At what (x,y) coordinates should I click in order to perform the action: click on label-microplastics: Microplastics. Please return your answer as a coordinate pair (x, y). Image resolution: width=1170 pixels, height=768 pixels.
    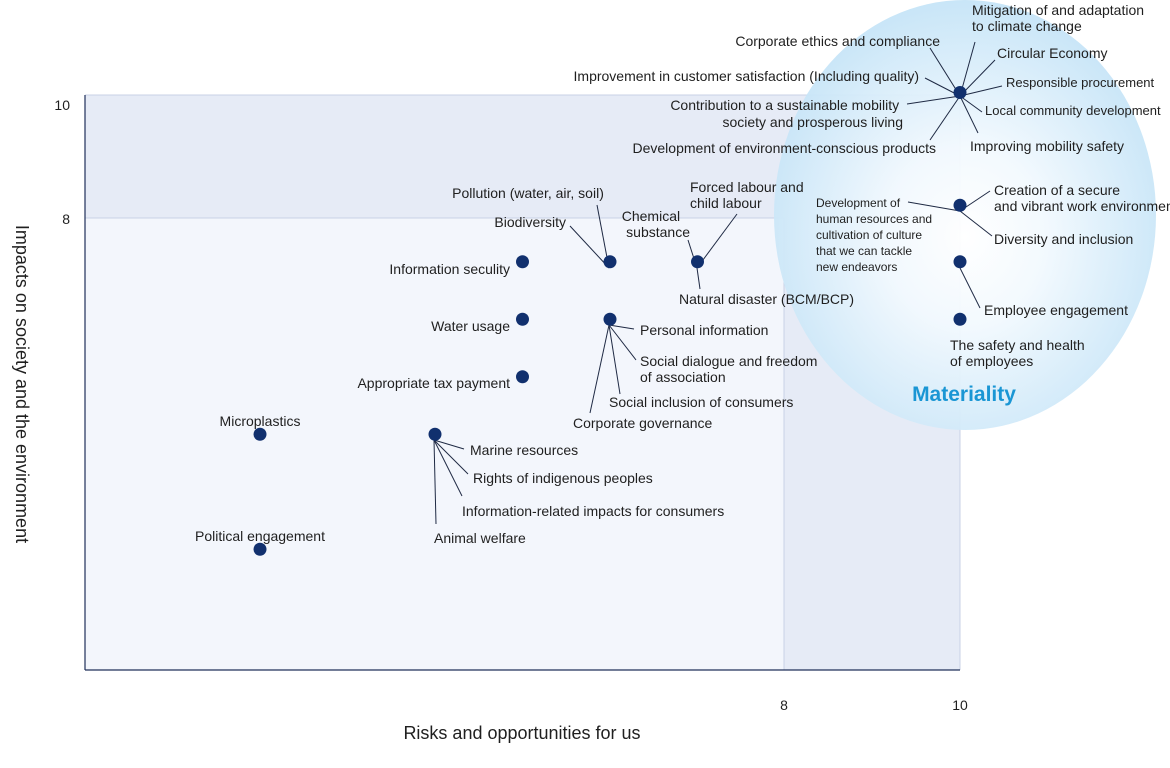
    Looking at the image, I should click on (260, 421).